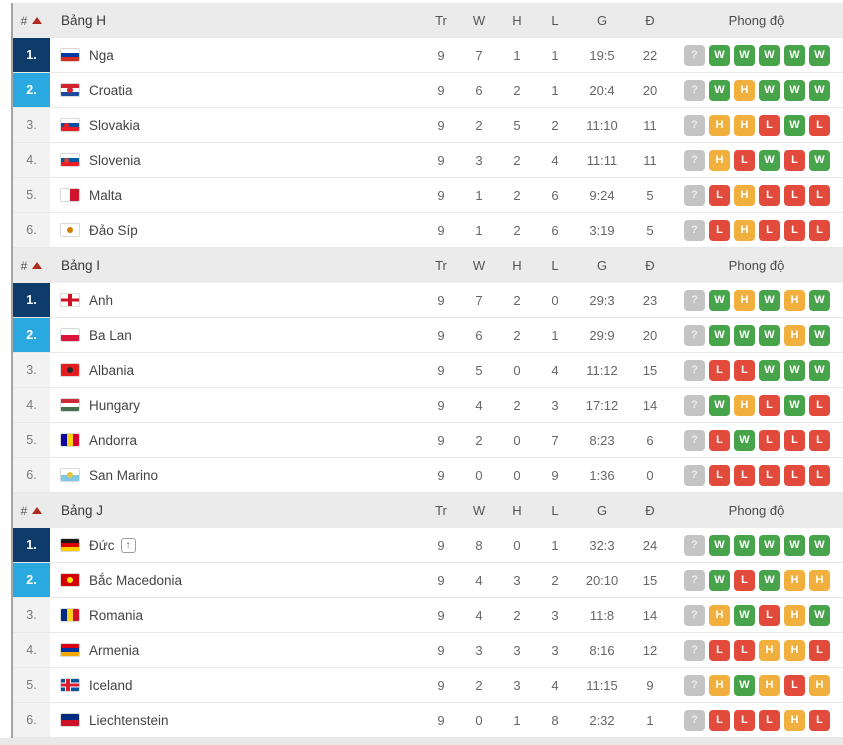 The height and width of the screenshot is (745, 843). What do you see at coordinates (136, 580) in the screenshot?
I see `team-name: Bắc Macedonia` at bounding box center [136, 580].